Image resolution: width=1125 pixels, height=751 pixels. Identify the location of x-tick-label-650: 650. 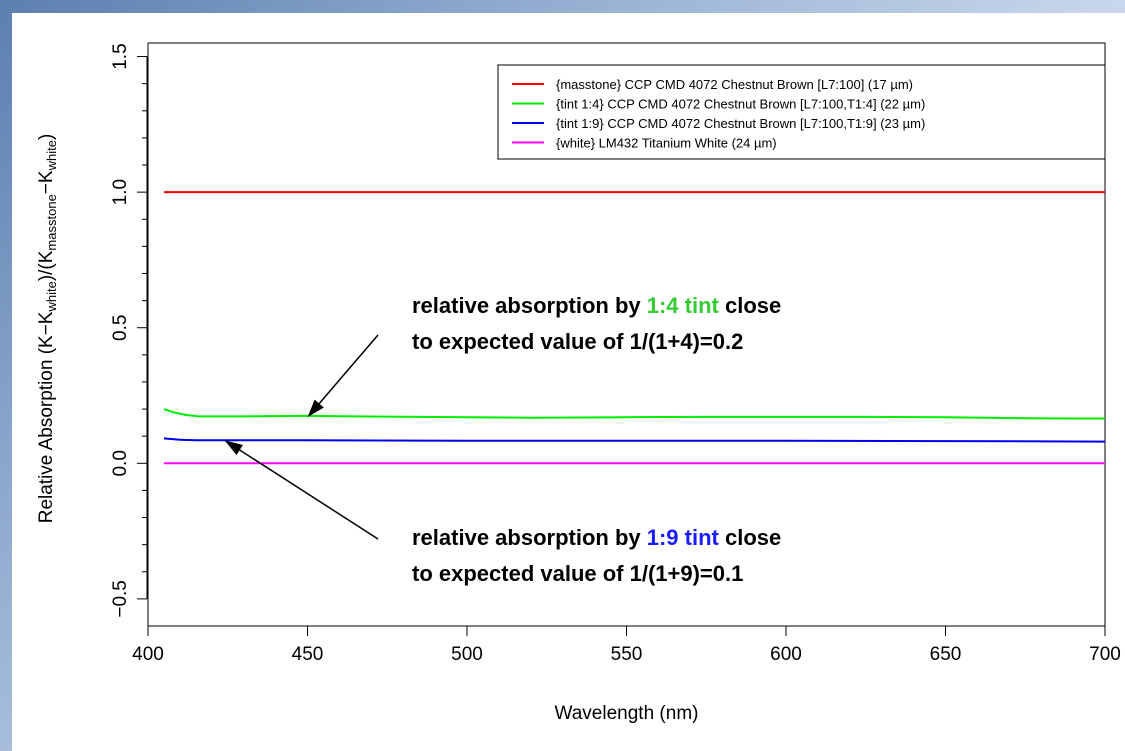
(946, 654).